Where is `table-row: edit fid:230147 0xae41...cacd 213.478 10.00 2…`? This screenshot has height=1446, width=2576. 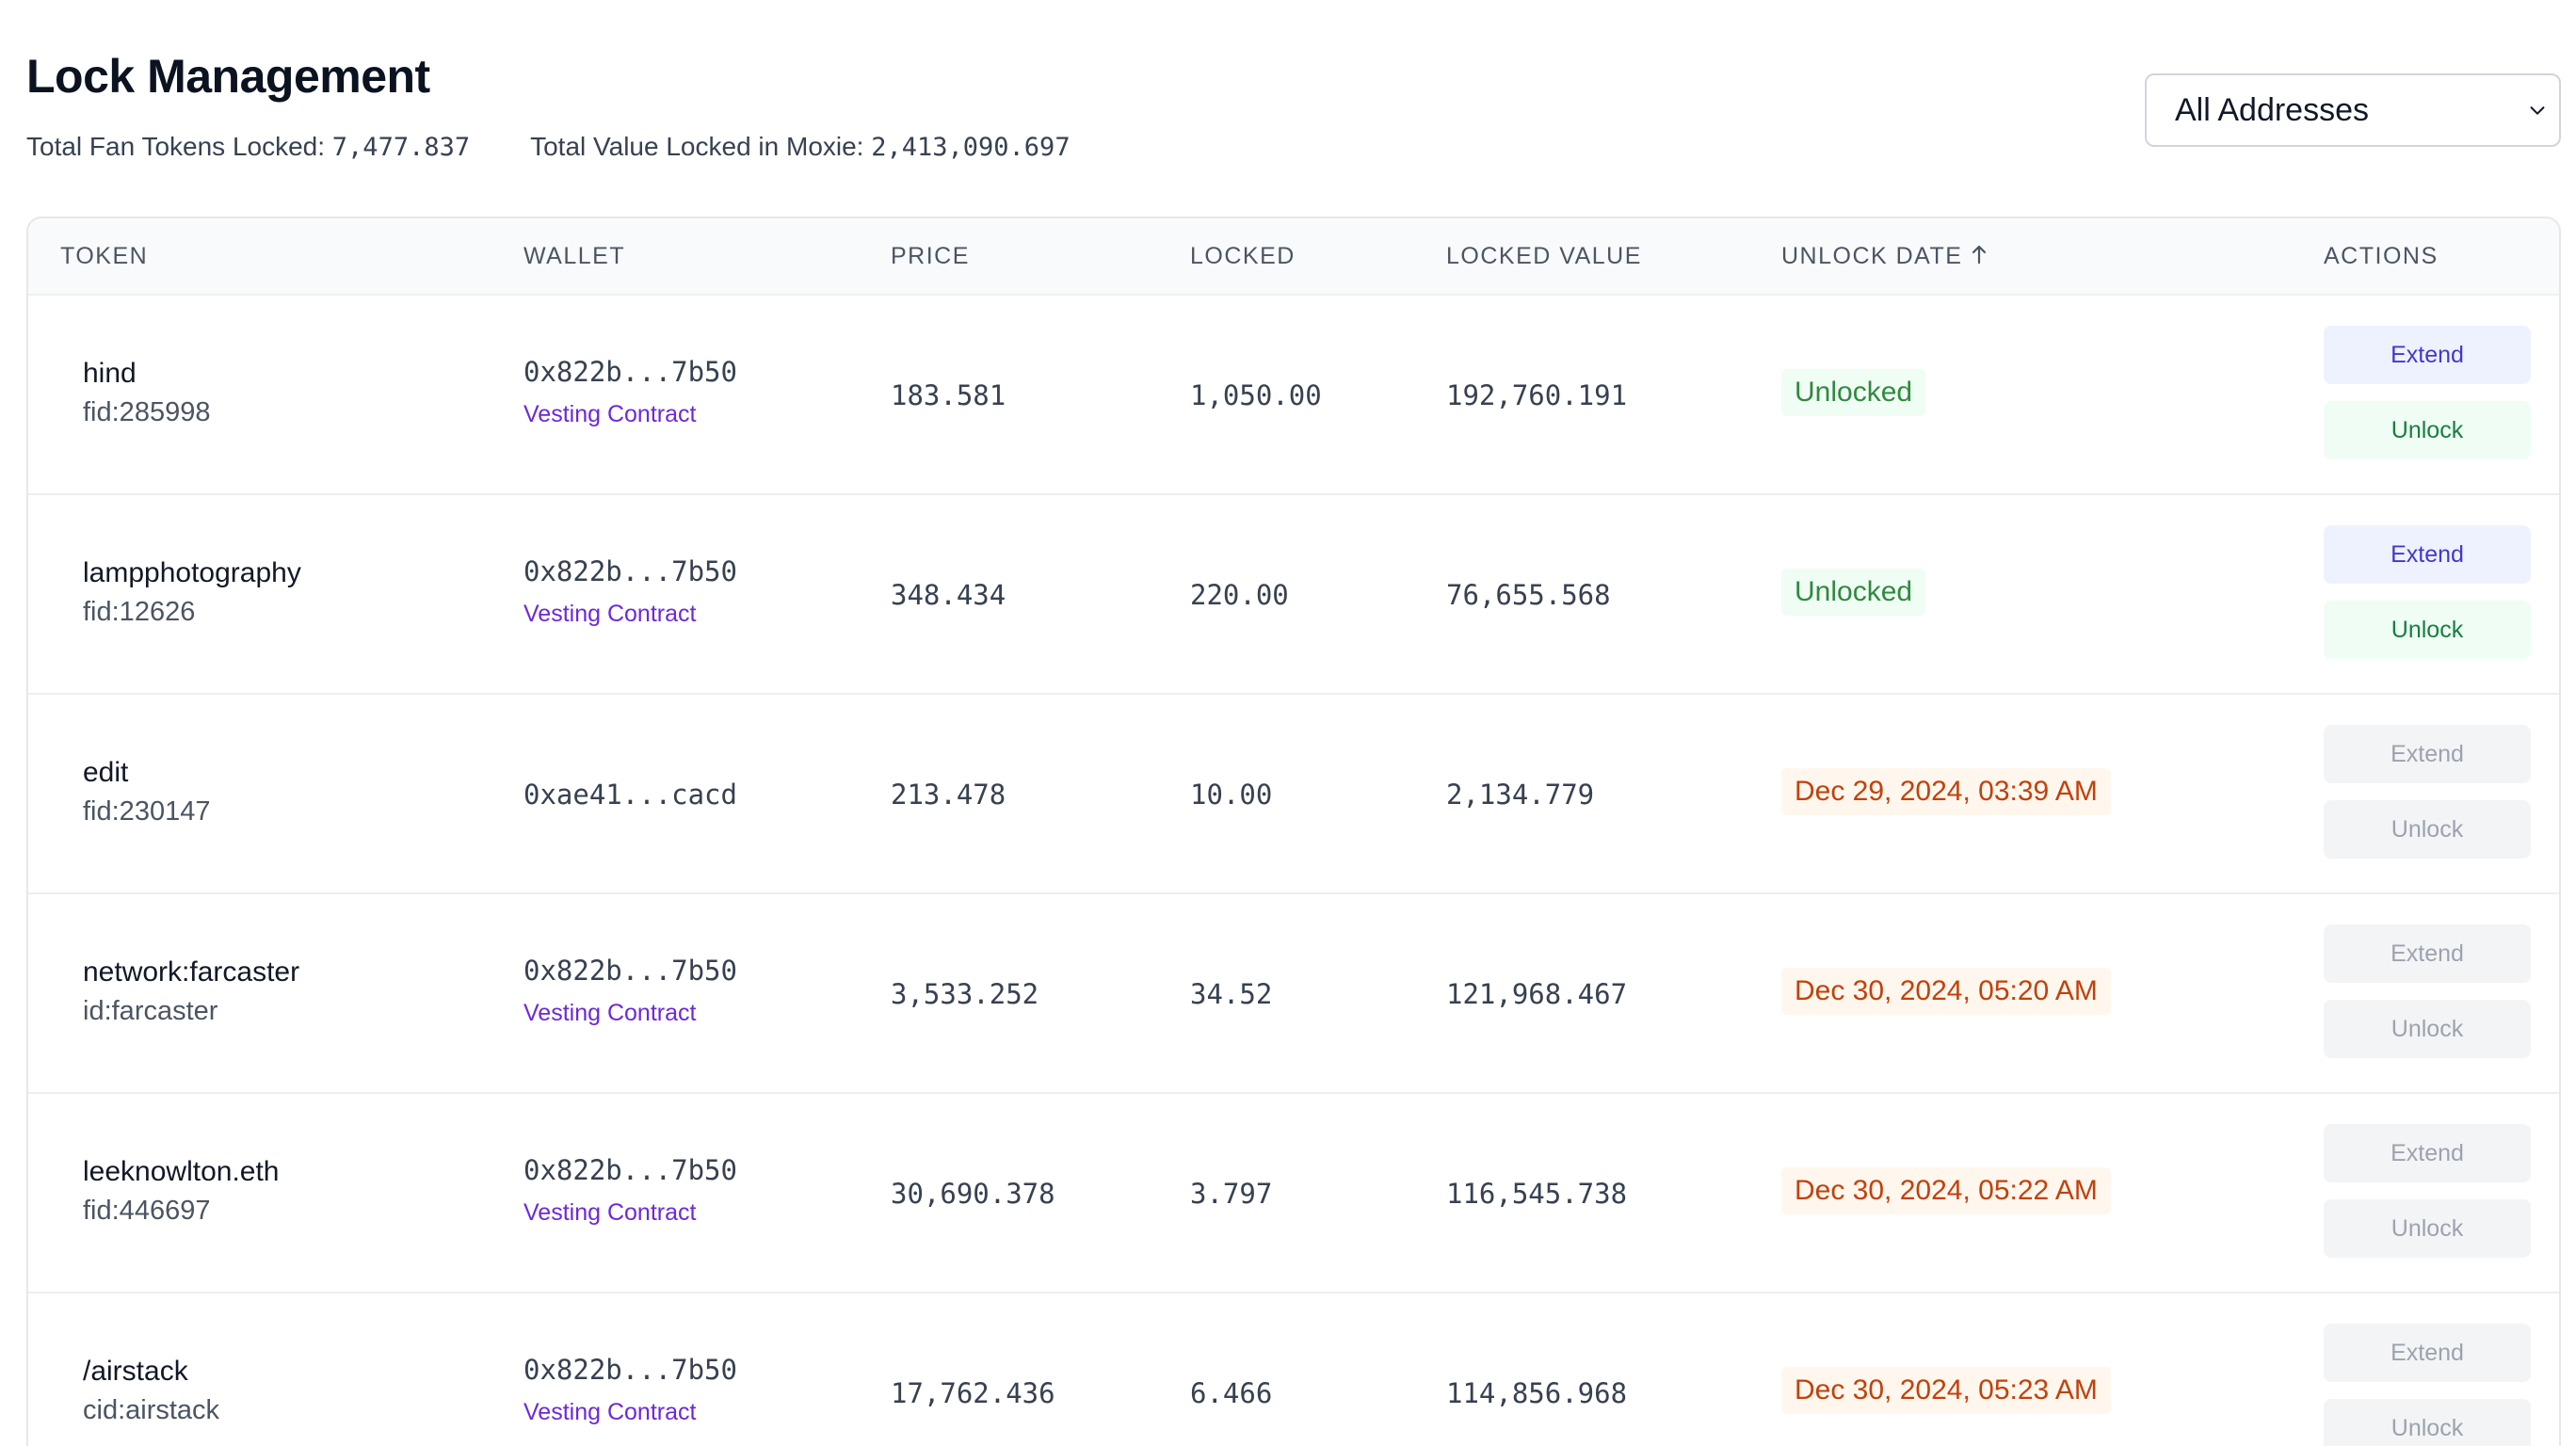
table-row: edit fid:230147 0xae41...cacd 213.478 10.00 2… is located at coordinates (1293, 794).